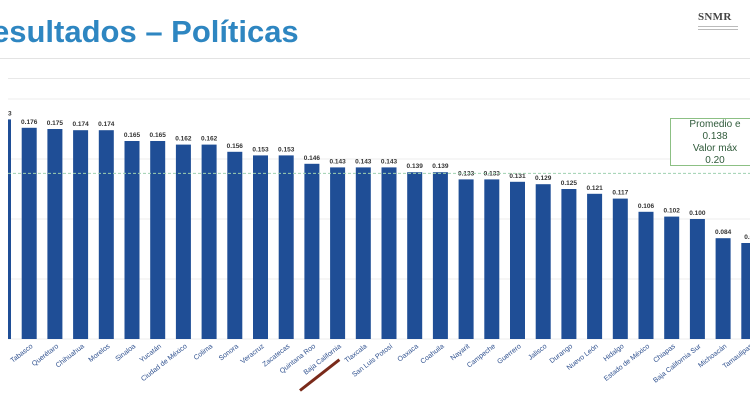  I want to click on data-label: 0.102, so click(672, 211).